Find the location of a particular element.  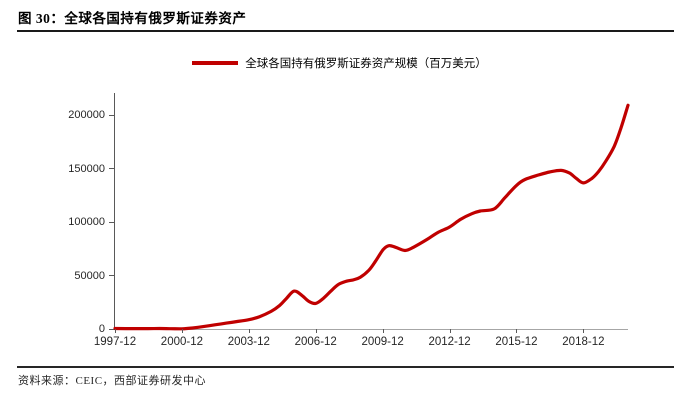

x-axis-tick-label: 2009-12 is located at coordinates (382, 342).